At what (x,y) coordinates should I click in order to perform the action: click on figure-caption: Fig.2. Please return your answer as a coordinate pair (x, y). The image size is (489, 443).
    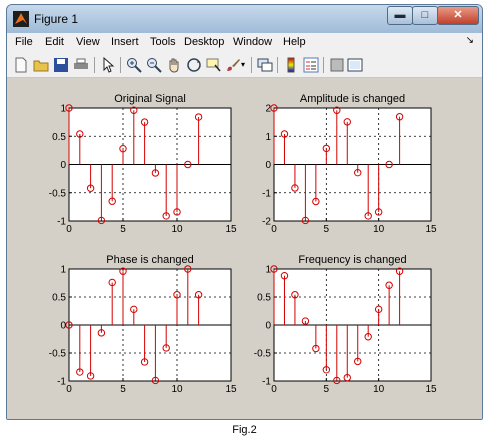
    Looking at the image, I should click on (244, 430).